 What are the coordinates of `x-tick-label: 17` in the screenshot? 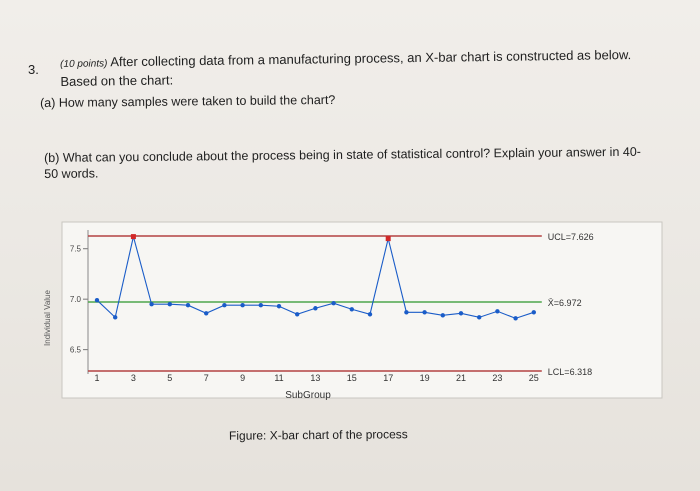 It's located at (388, 378).